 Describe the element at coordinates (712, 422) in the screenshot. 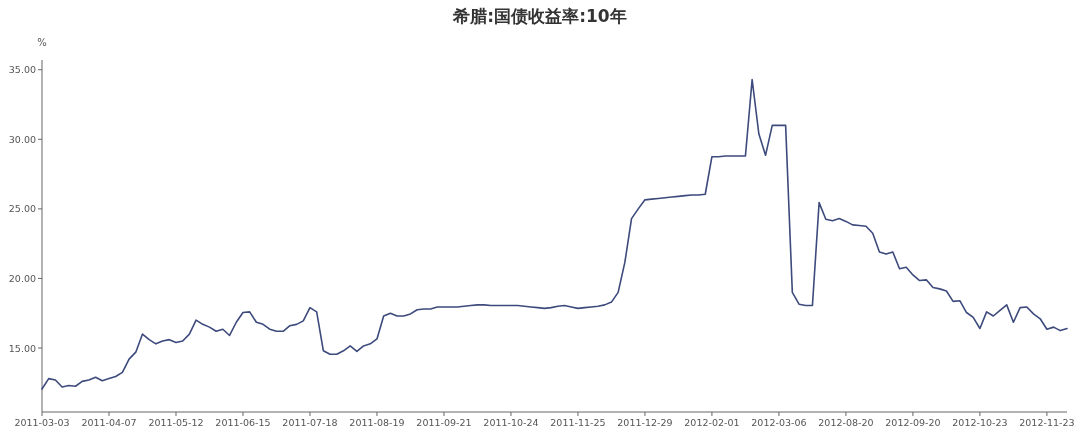

I see `x-tick-label: 2012-02-01` at that location.